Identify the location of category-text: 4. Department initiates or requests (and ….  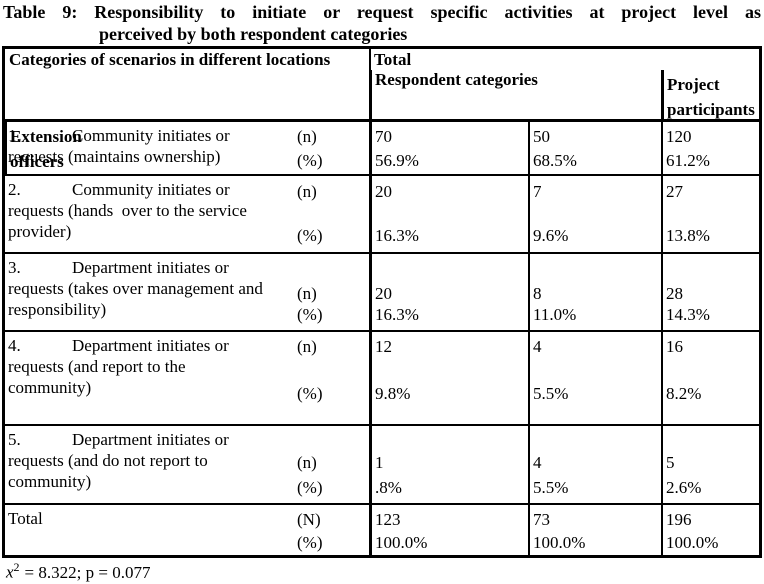
(153, 366).